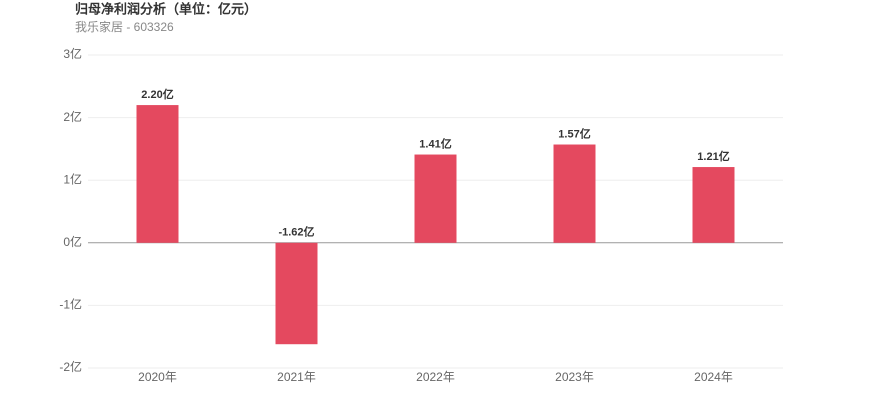 The image size is (870, 417). Describe the element at coordinates (72, 178) in the screenshot. I see `y-tick-label: 1亿` at that location.